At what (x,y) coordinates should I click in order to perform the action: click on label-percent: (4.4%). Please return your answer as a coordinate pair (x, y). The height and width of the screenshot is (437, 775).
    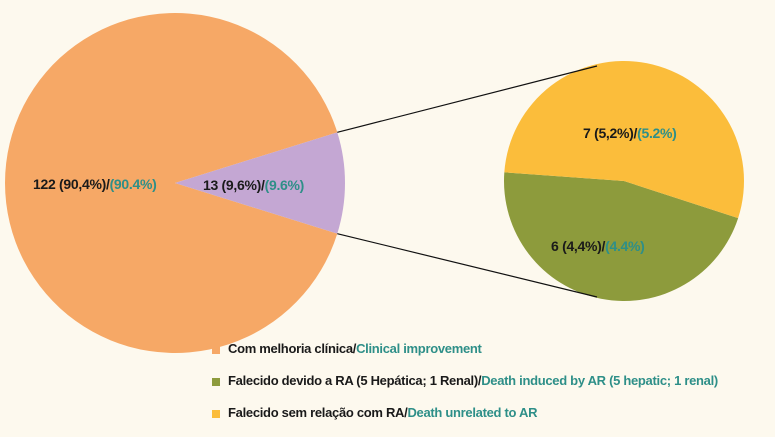
    Looking at the image, I should click on (624, 246).